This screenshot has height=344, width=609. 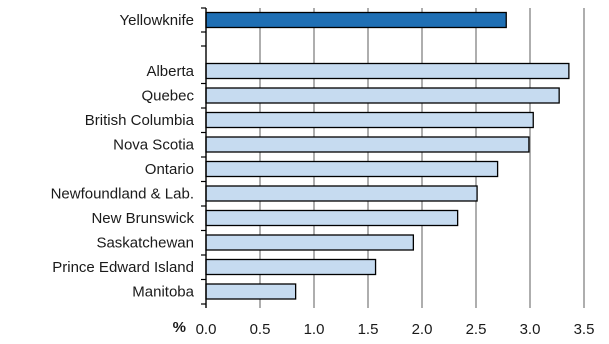 What do you see at coordinates (206, 329) in the screenshot?
I see `x-tick-label: 0.0` at bounding box center [206, 329].